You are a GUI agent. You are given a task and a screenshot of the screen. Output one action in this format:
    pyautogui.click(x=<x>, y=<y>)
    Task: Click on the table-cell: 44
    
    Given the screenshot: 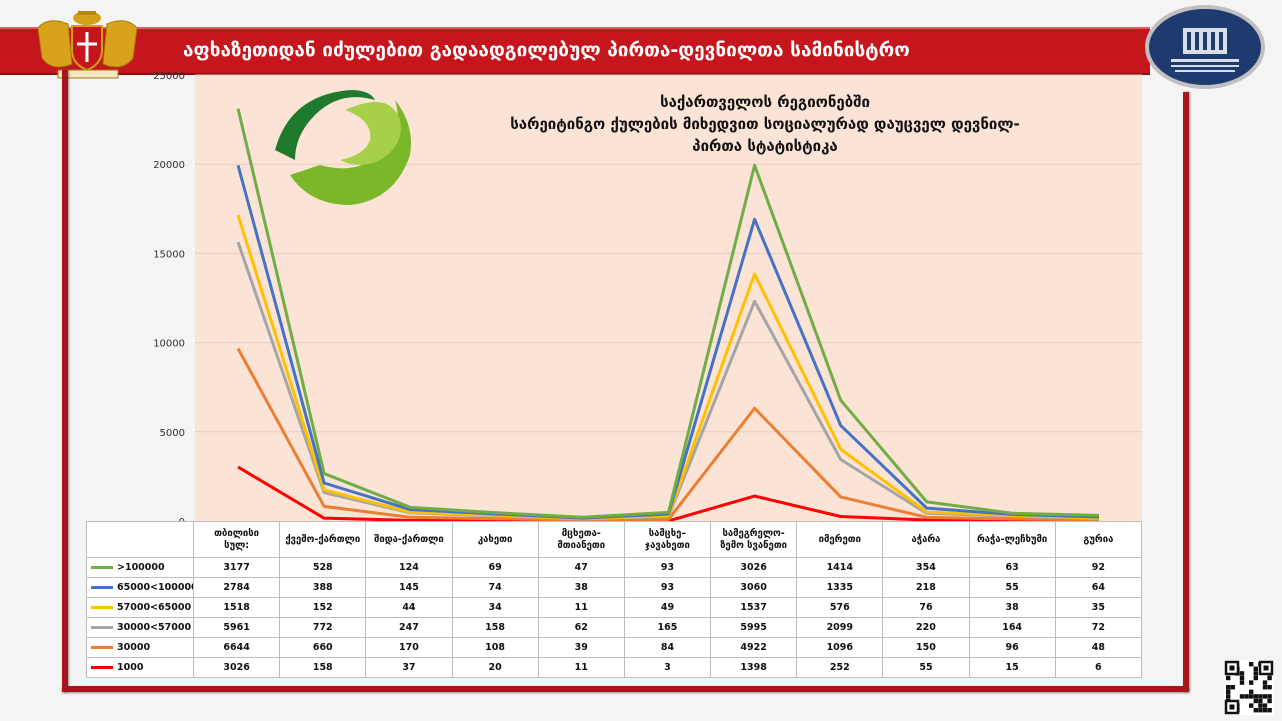 What is the action you would take?
    pyautogui.click(x=409, y=607)
    